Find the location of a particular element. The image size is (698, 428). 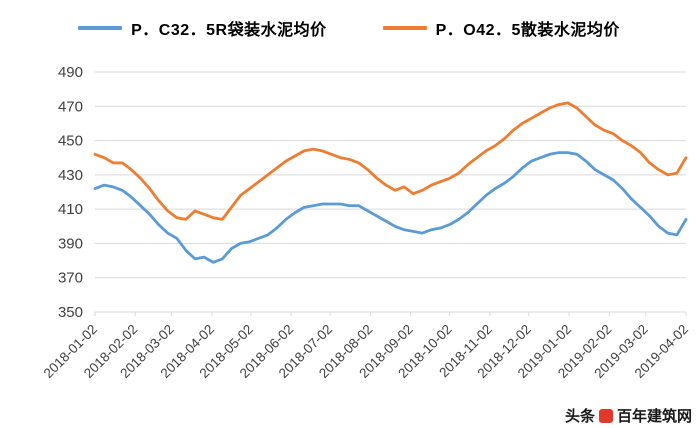

y-tick-label: 370 is located at coordinates (70, 278).